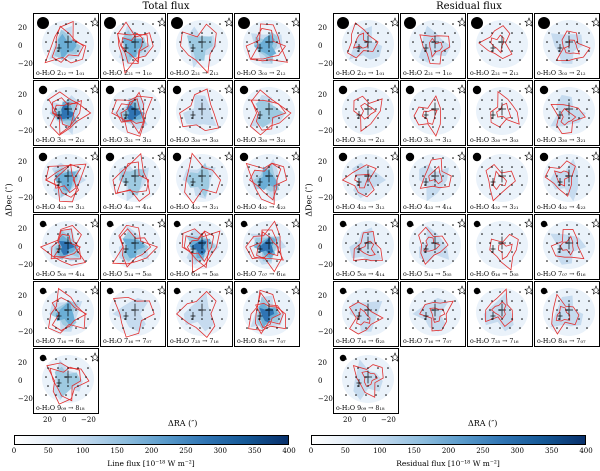 The width and height of the screenshot is (600, 471). Describe the element at coordinates (186, 451) in the screenshot. I see `colorbar-tick: 250` at that location.